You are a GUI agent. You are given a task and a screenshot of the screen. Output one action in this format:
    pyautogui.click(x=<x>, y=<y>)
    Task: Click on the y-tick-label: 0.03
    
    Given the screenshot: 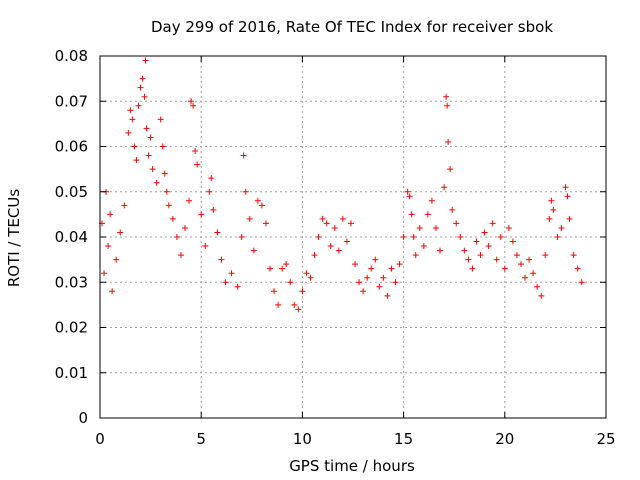 What is the action you would take?
    pyautogui.click(x=71, y=282)
    